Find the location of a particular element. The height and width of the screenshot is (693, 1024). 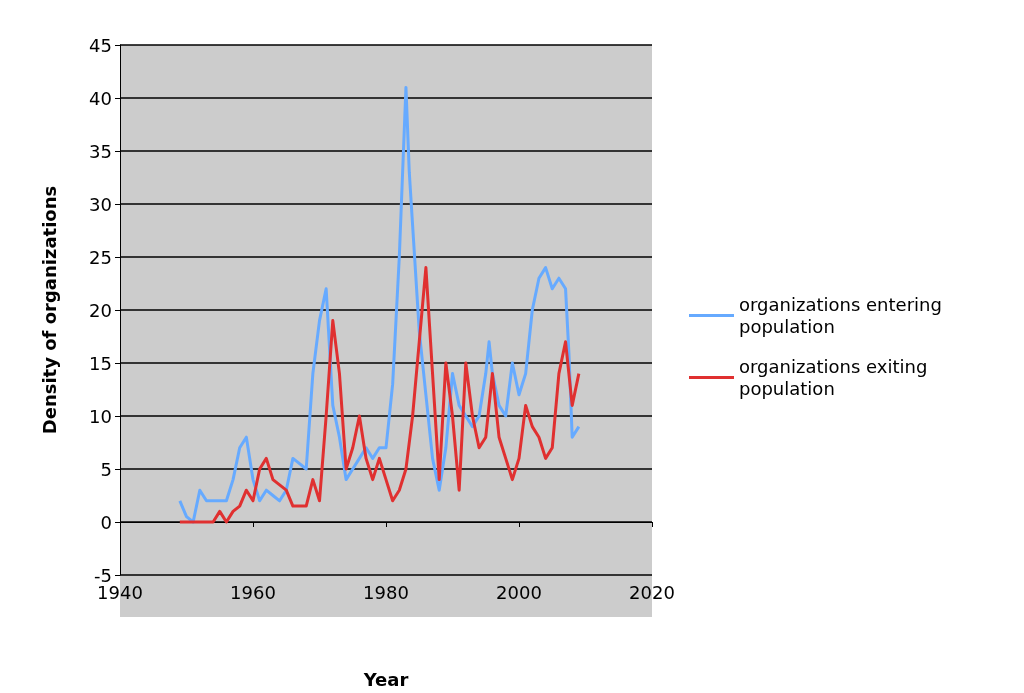

legend-label: organizations entering population is located at coordinates (843, 315).